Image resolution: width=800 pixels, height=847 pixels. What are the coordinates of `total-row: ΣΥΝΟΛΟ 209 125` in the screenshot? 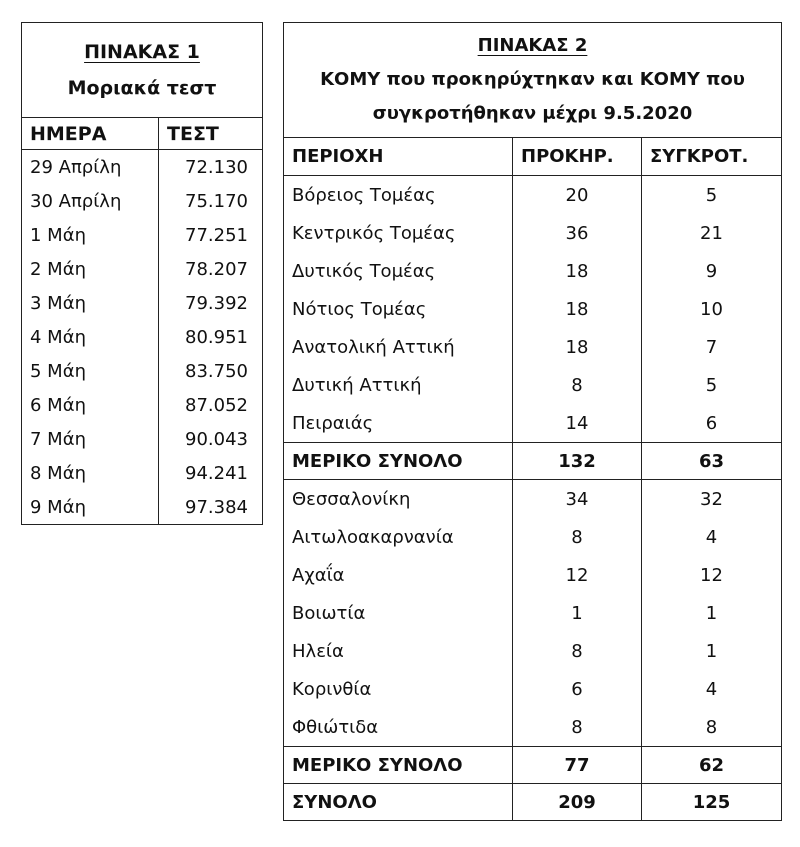 It's located at (532, 802).